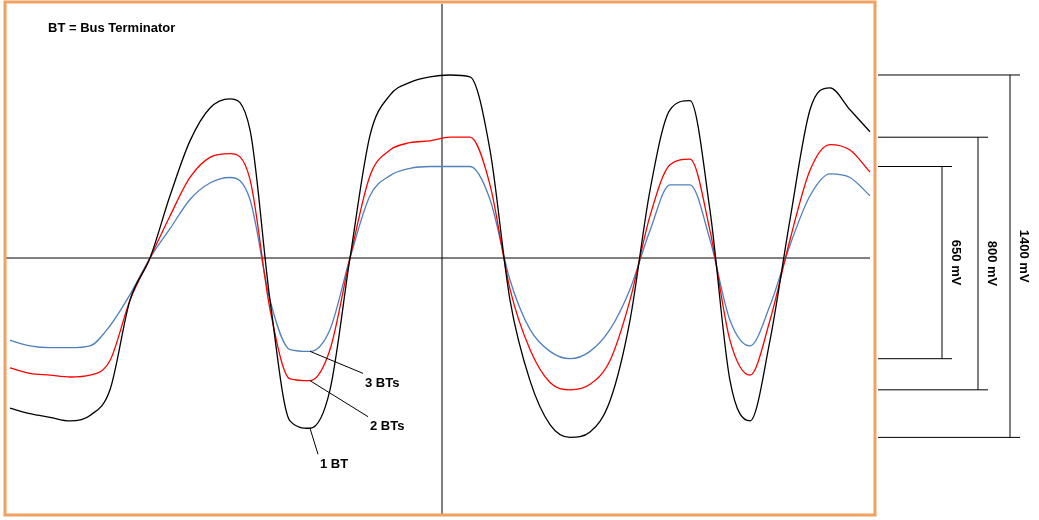 Image resolution: width=1039 pixels, height=520 pixels. What do you see at coordinates (387, 426) in the screenshot?
I see `text: 2 BTs` at bounding box center [387, 426].